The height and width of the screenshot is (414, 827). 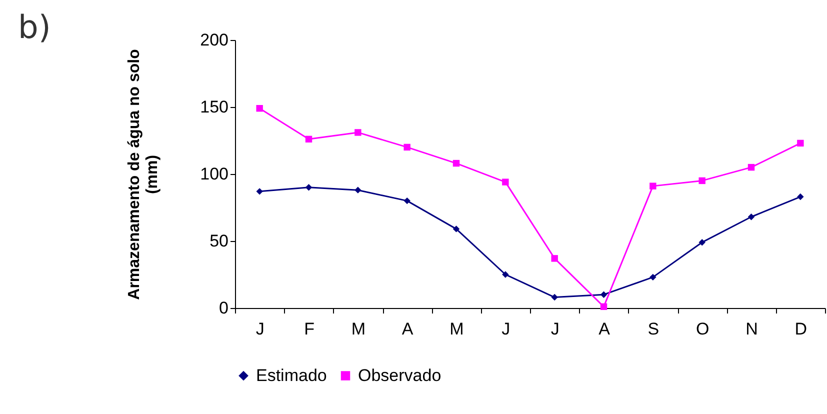 What do you see at coordinates (752, 329) in the screenshot?
I see `x-tick-label: N` at bounding box center [752, 329].